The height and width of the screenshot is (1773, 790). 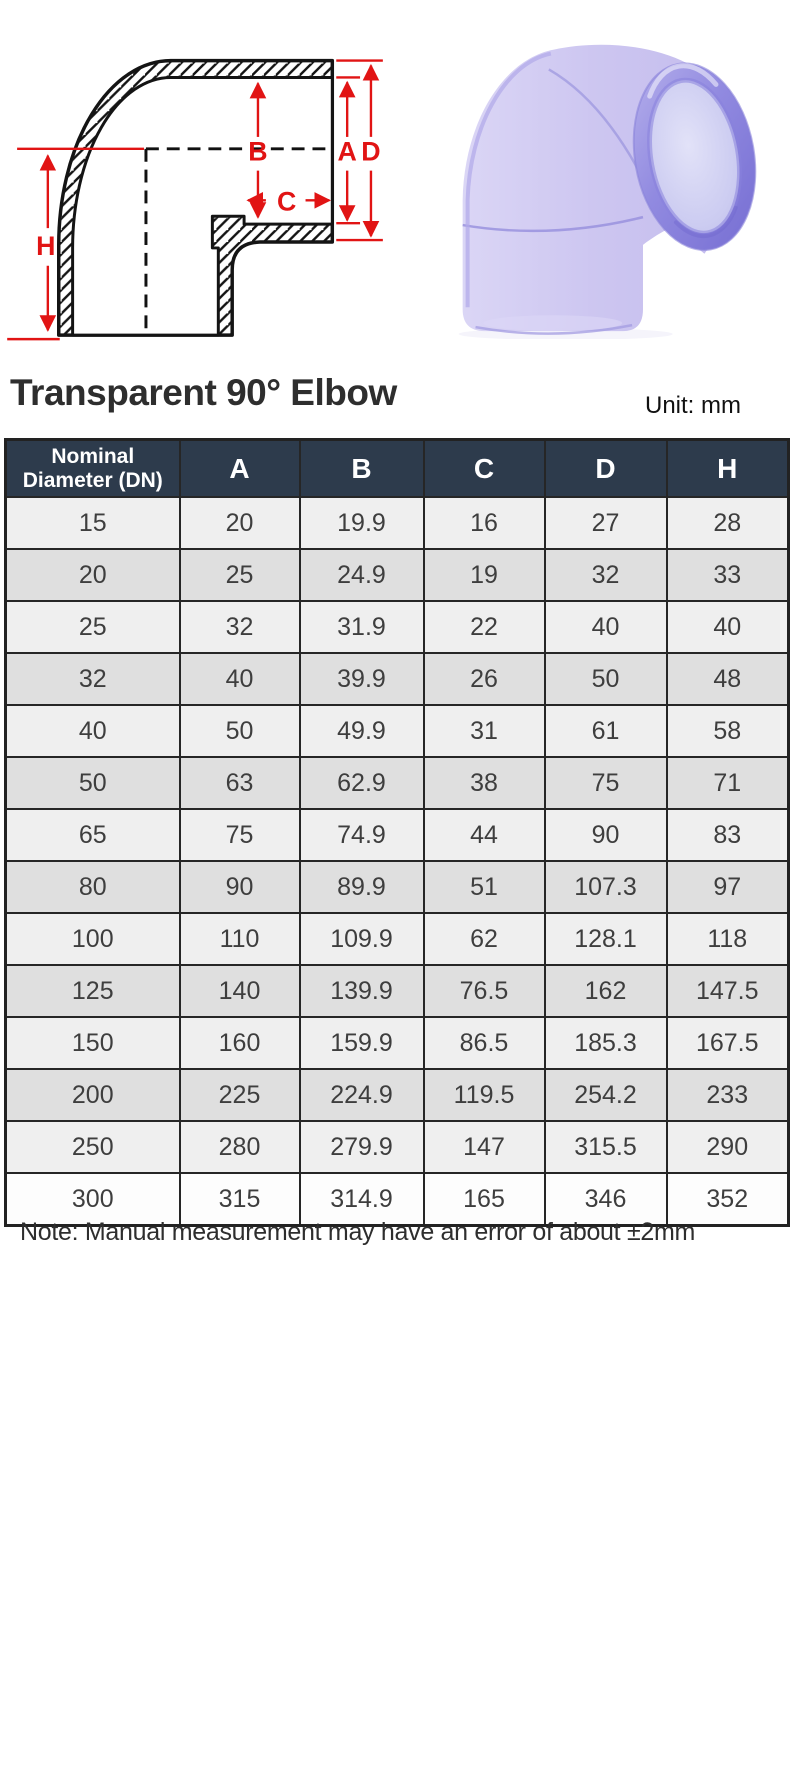 I want to click on table-cell: 290, so click(x=727, y=1147).